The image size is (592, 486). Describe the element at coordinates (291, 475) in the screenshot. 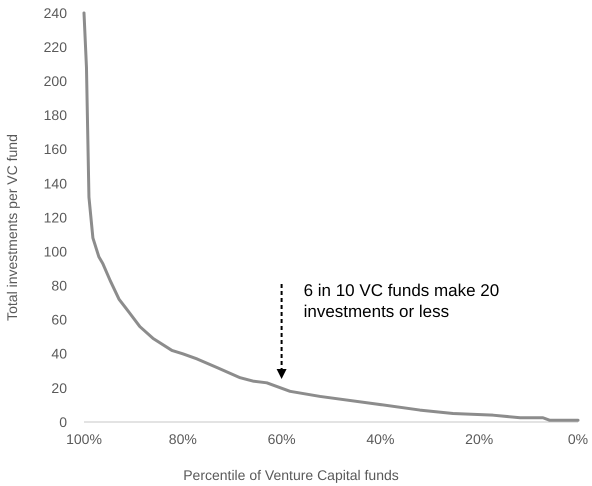

I see `x-axis-title: Percentile of Venture Capital funds` at that location.